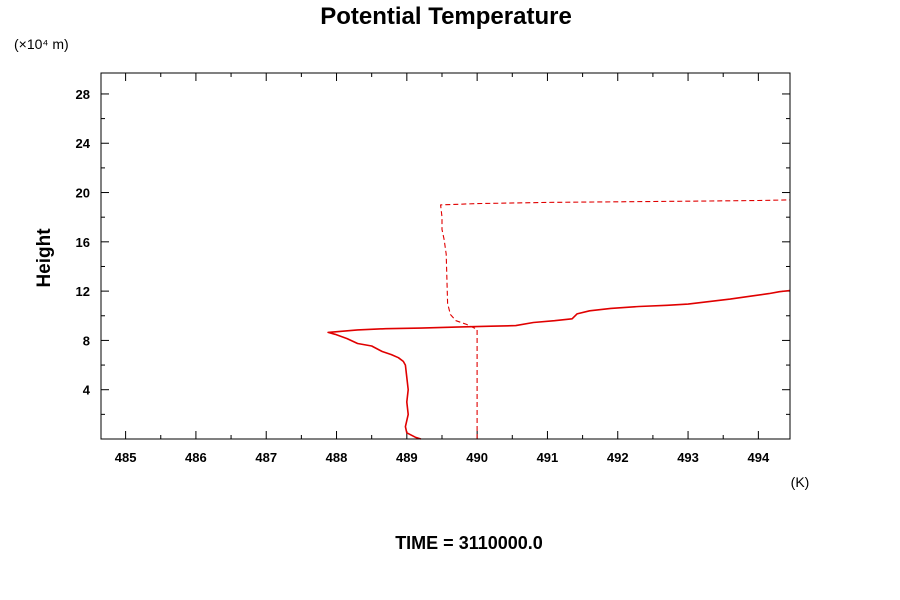  What do you see at coordinates (407, 457) in the screenshot?
I see `x-tick-label: 489` at bounding box center [407, 457].